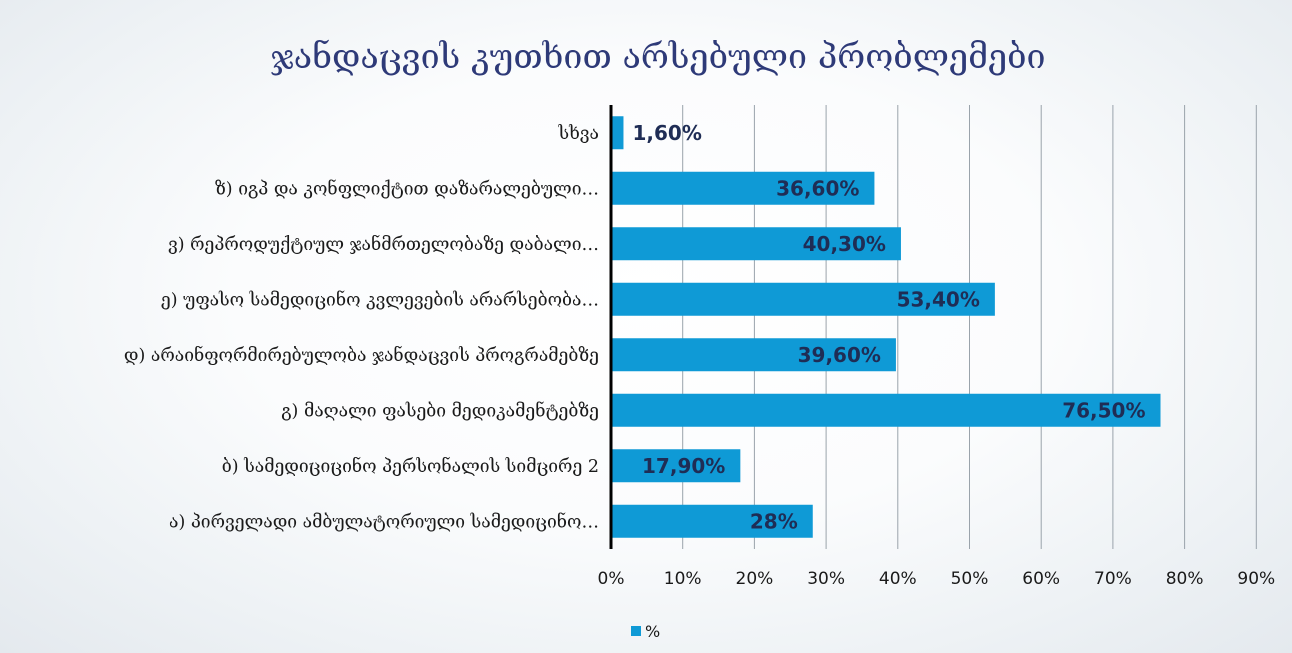  I want to click on data-label: 76,50%, so click(1103, 410).